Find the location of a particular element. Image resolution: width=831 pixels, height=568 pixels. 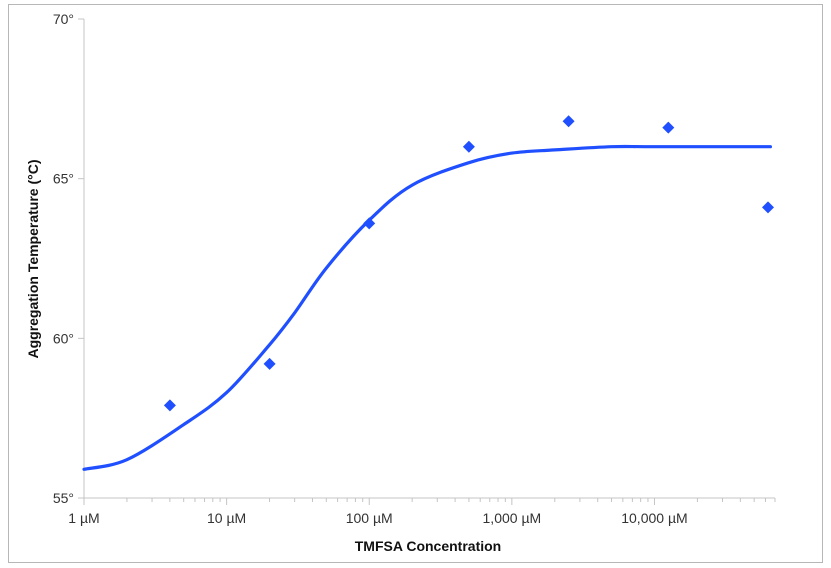

x-tick-label-3: 1,000 µM is located at coordinates (512, 518).